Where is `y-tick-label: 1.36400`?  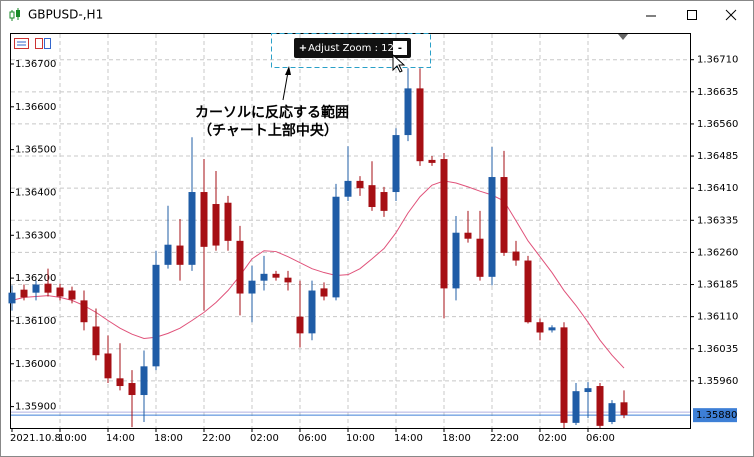 y-tick-label: 1.36400 is located at coordinates (35, 192).